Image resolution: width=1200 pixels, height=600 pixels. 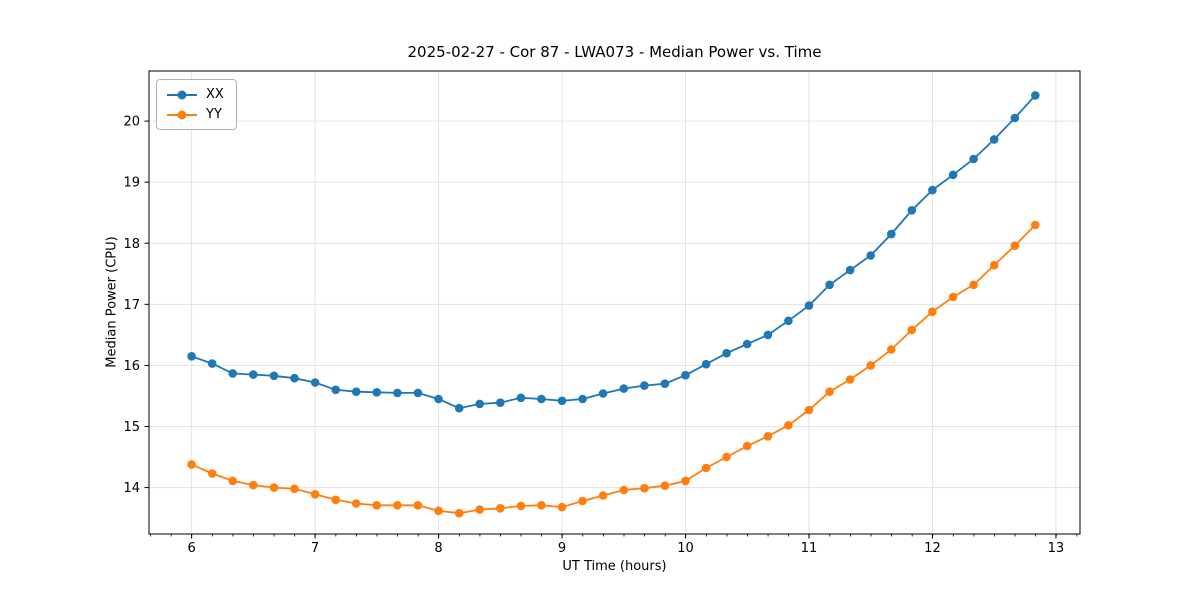 What do you see at coordinates (685, 548) in the screenshot?
I see `x-tick-label: 10` at bounding box center [685, 548].